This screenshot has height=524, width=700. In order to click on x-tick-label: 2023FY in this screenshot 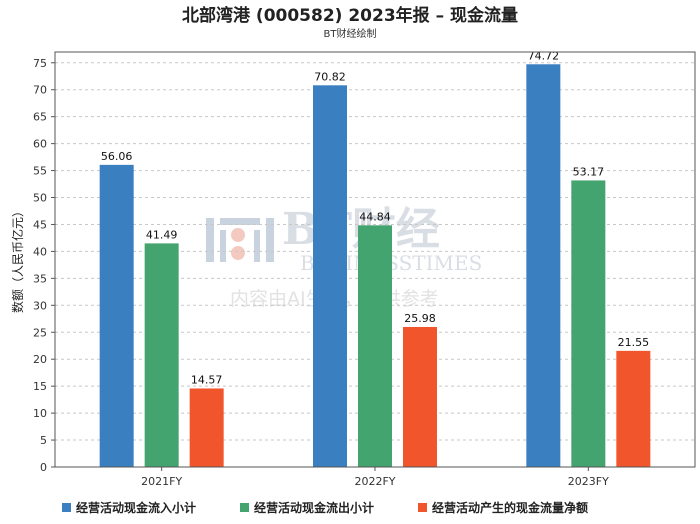, I will do `click(588, 481)`.